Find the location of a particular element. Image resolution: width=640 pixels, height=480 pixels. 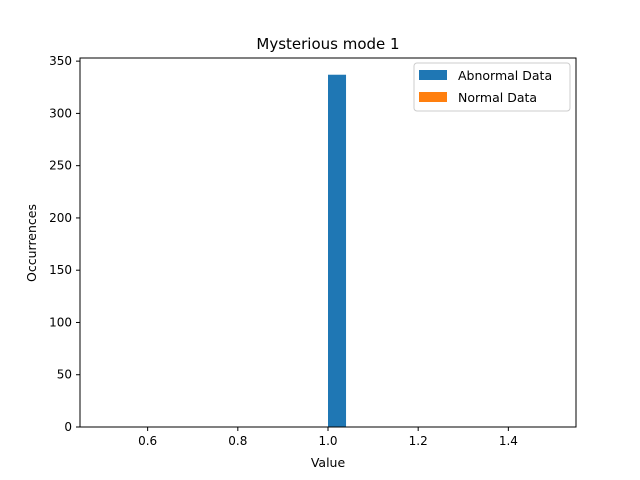

y-tick-label: 150 is located at coordinates (60, 270).